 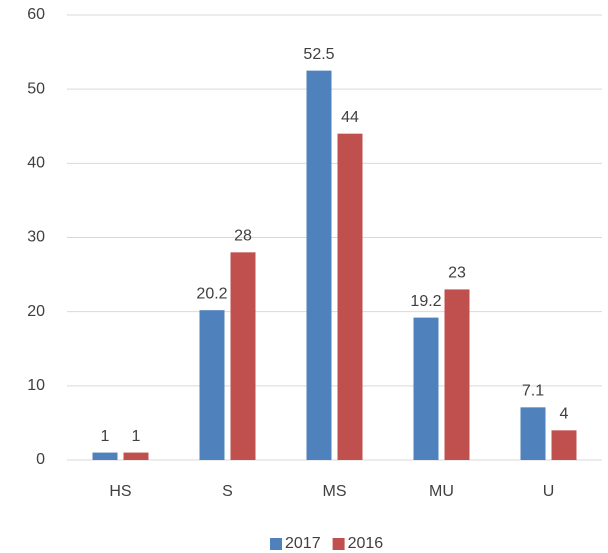 I want to click on y-tick-label: 50, so click(x=36, y=88).